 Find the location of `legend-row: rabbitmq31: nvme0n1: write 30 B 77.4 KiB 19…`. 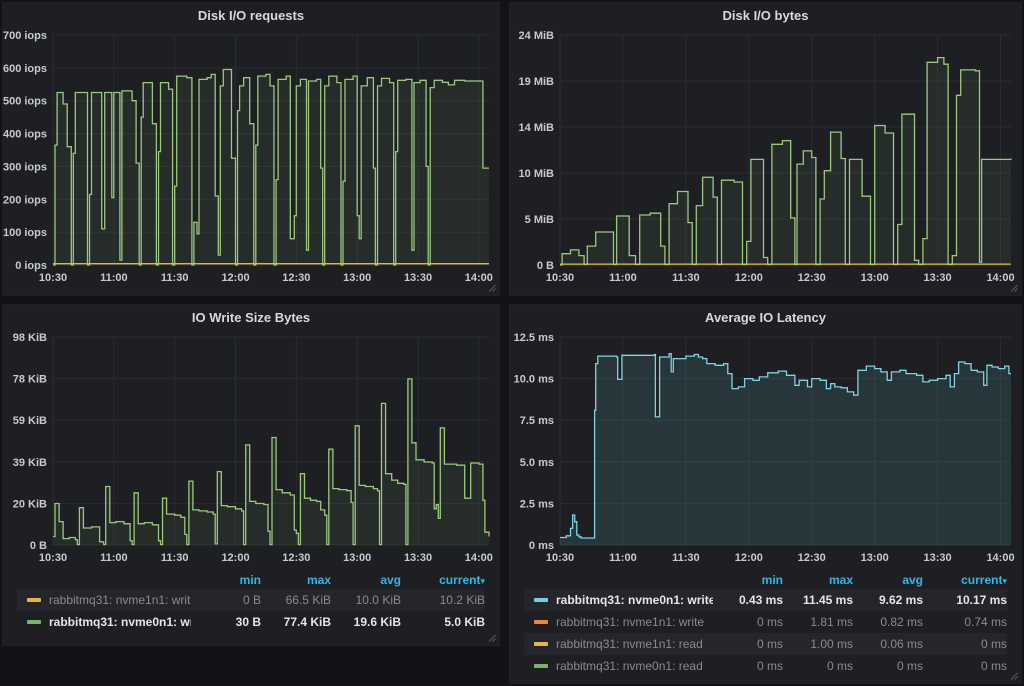

legend-row: rabbitmq31: nvme0n1: write 30 B 77.4 KiB 19… is located at coordinates (251, 622).